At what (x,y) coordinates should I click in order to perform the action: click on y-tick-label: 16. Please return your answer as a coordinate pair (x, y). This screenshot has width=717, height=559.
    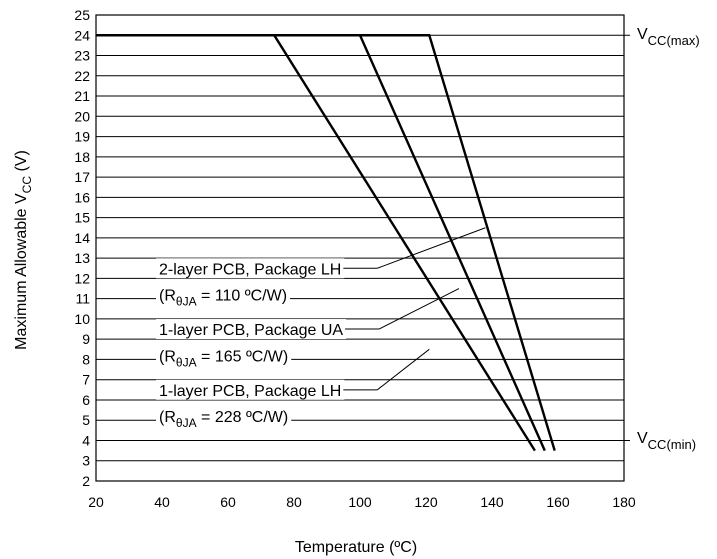
    Looking at the image, I should click on (82, 197).